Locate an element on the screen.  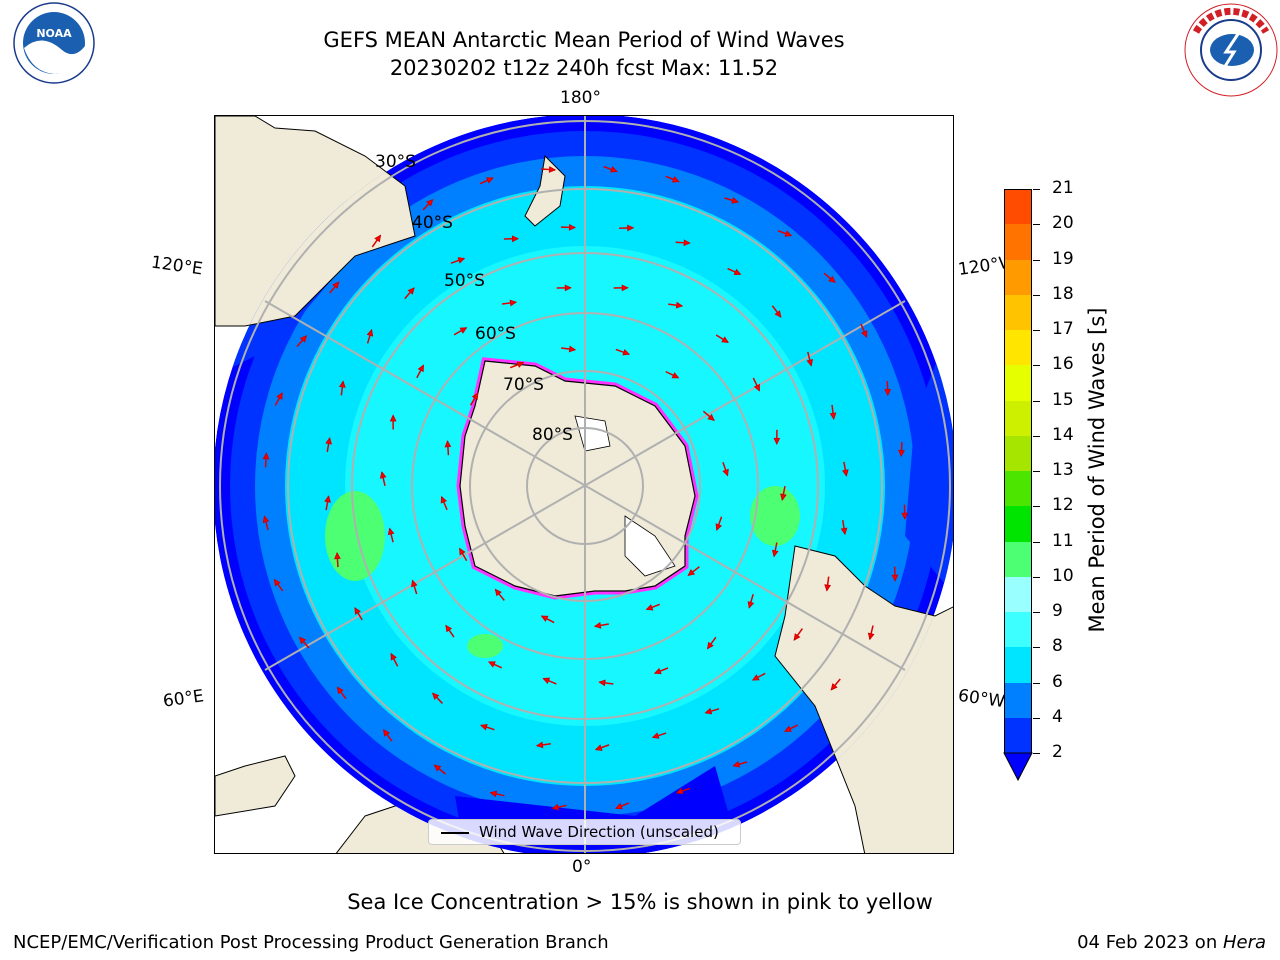
colorbar-tick-label: 11 is located at coordinates (1063, 540).